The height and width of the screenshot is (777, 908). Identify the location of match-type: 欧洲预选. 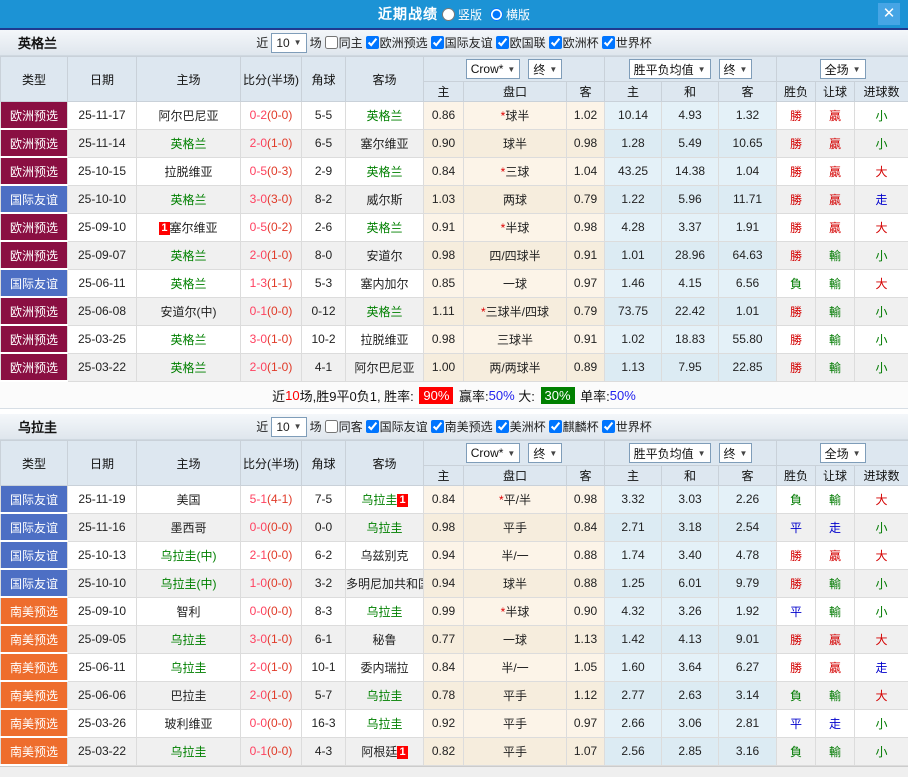
(34, 116).